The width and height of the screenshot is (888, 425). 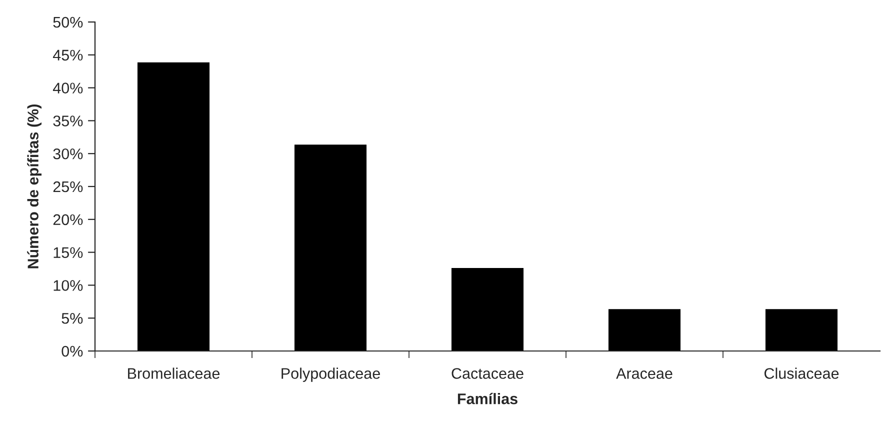 I want to click on x-tick-label: Cactaceae, so click(x=488, y=373).